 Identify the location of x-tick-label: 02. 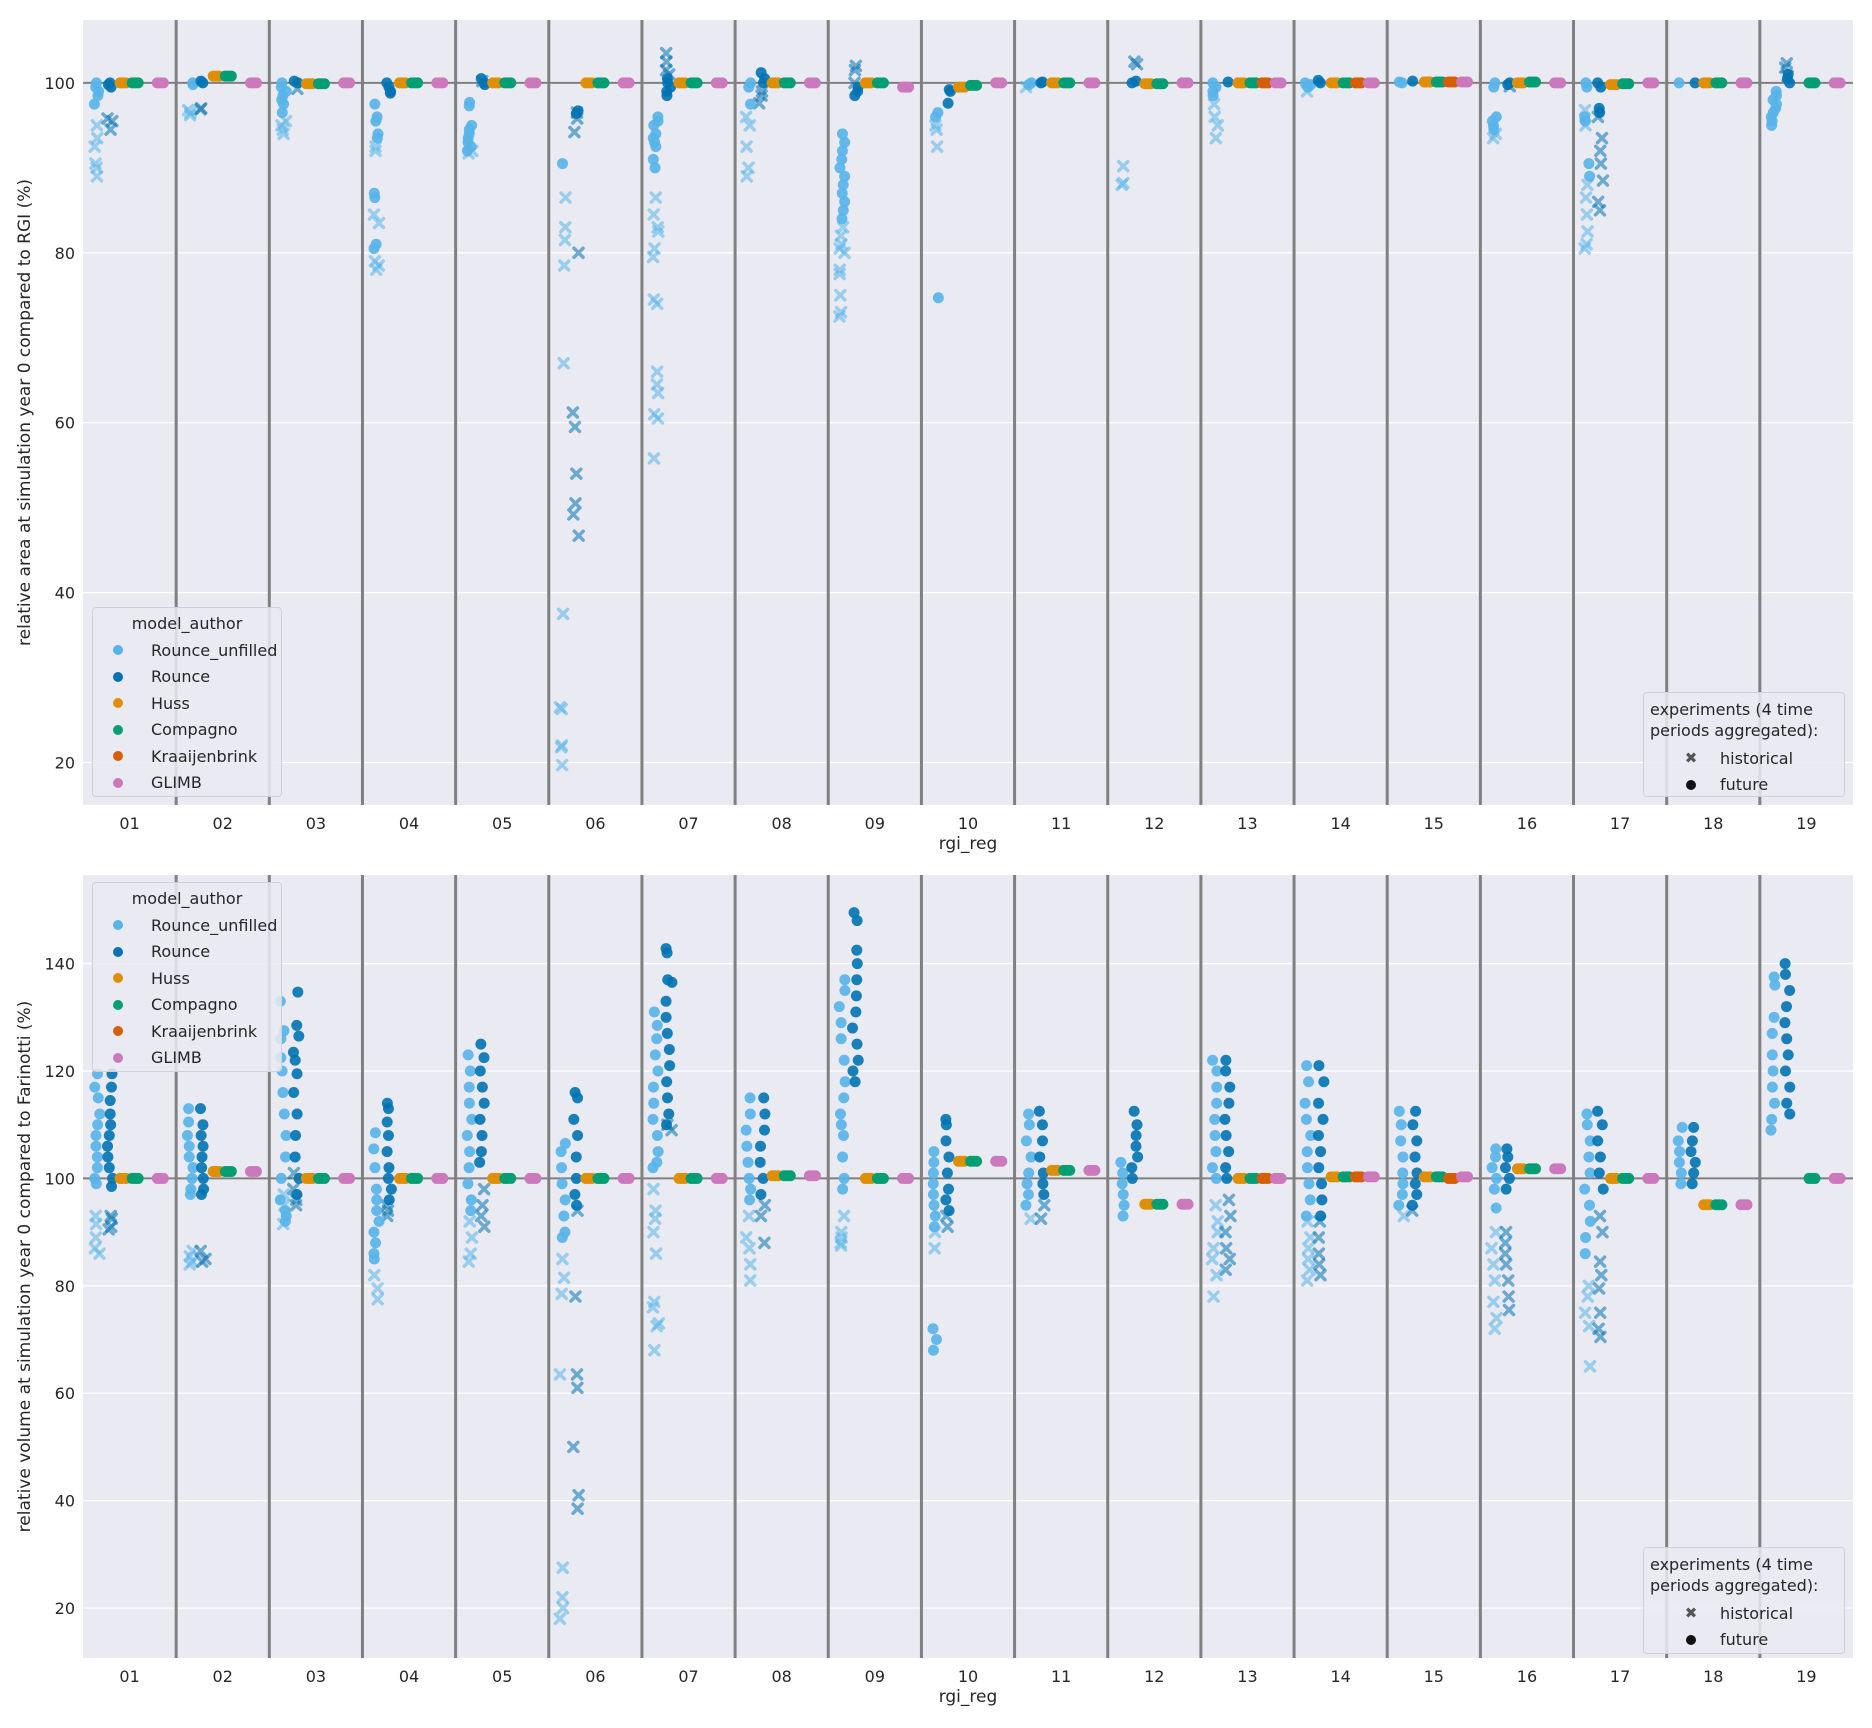
(223, 823).